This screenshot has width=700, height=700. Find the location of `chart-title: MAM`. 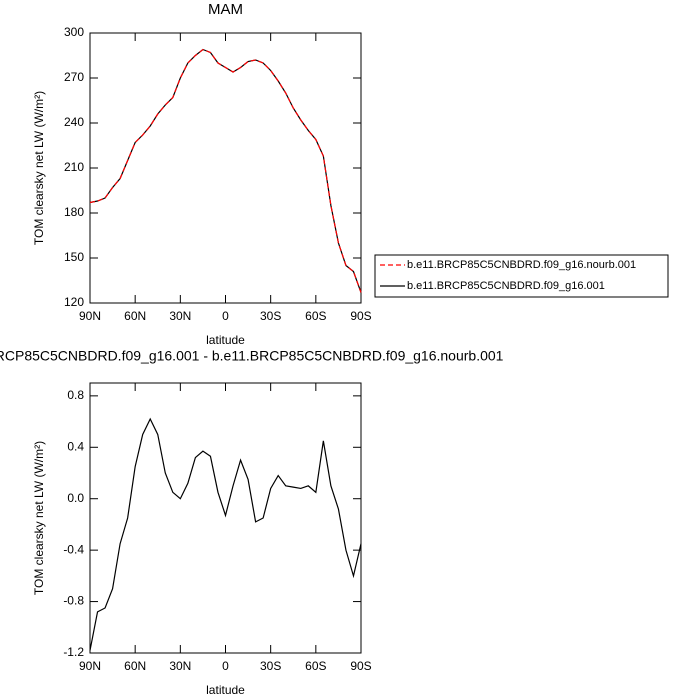

chart-title: MAM is located at coordinates (225, 9).